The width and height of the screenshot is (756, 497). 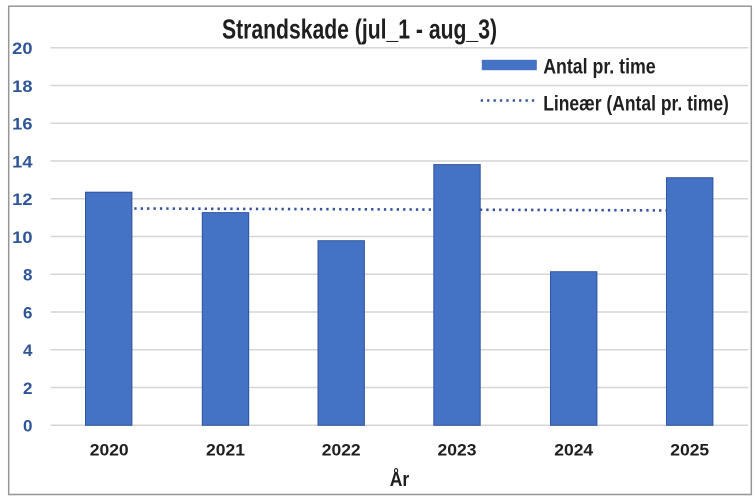 I want to click on svg-text: Strandskade (jul_1 - aug_3), so click(x=359, y=29).